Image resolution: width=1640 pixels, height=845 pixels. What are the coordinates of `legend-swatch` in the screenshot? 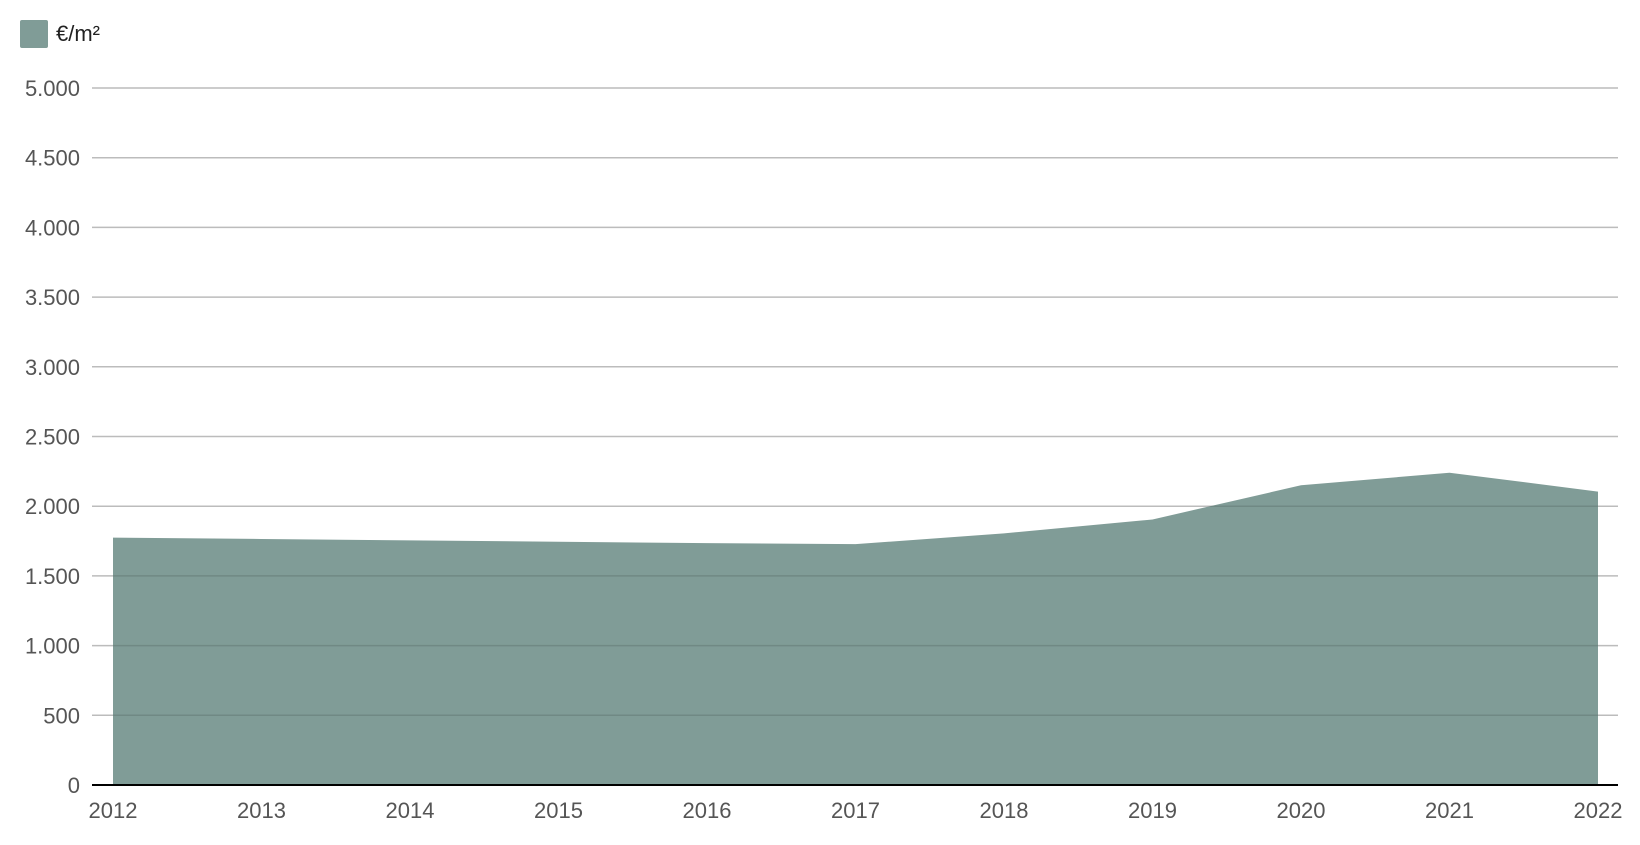 It's located at (34, 34).